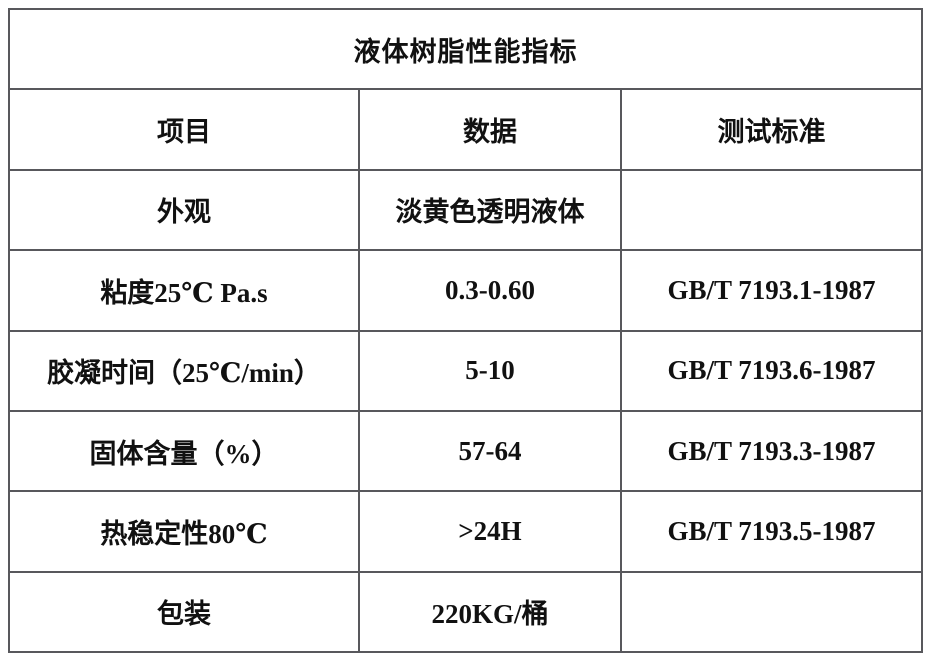 The width and height of the screenshot is (929, 661). I want to click on row-data-value: >24H, so click(490, 531).